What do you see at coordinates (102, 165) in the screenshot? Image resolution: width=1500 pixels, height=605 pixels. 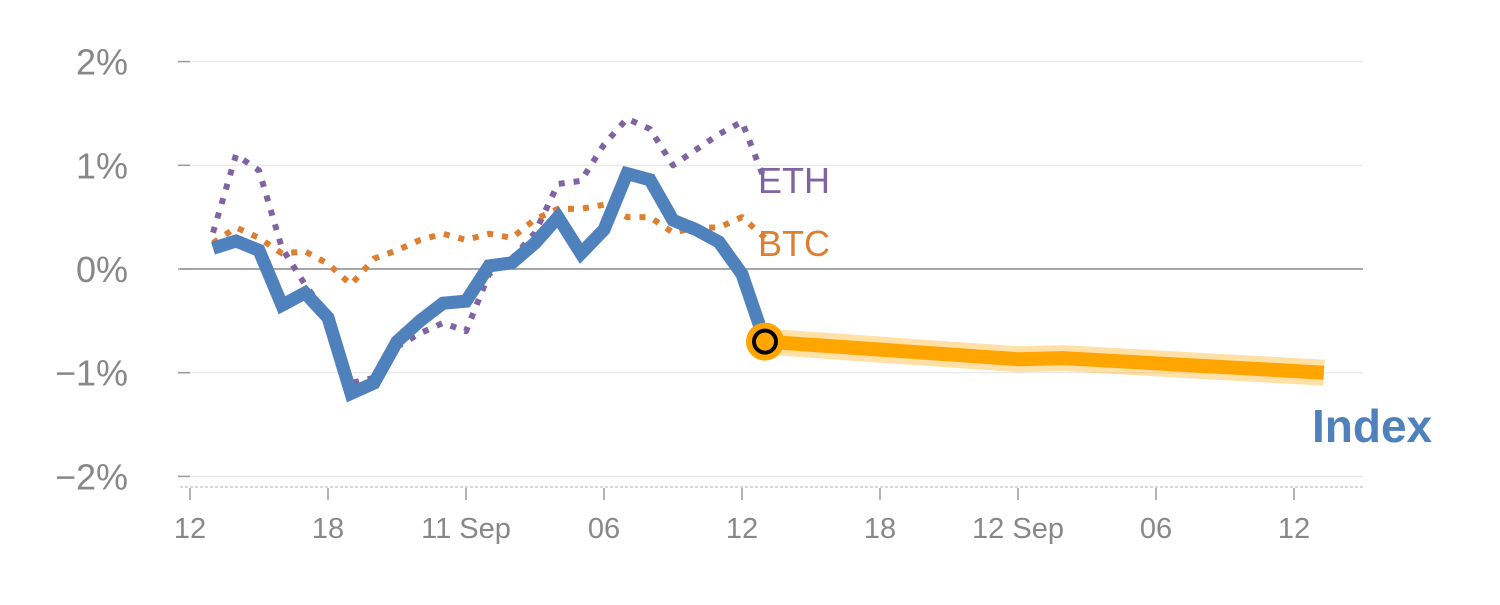 I see `y-tick-label: 1%` at bounding box center [102, 165].